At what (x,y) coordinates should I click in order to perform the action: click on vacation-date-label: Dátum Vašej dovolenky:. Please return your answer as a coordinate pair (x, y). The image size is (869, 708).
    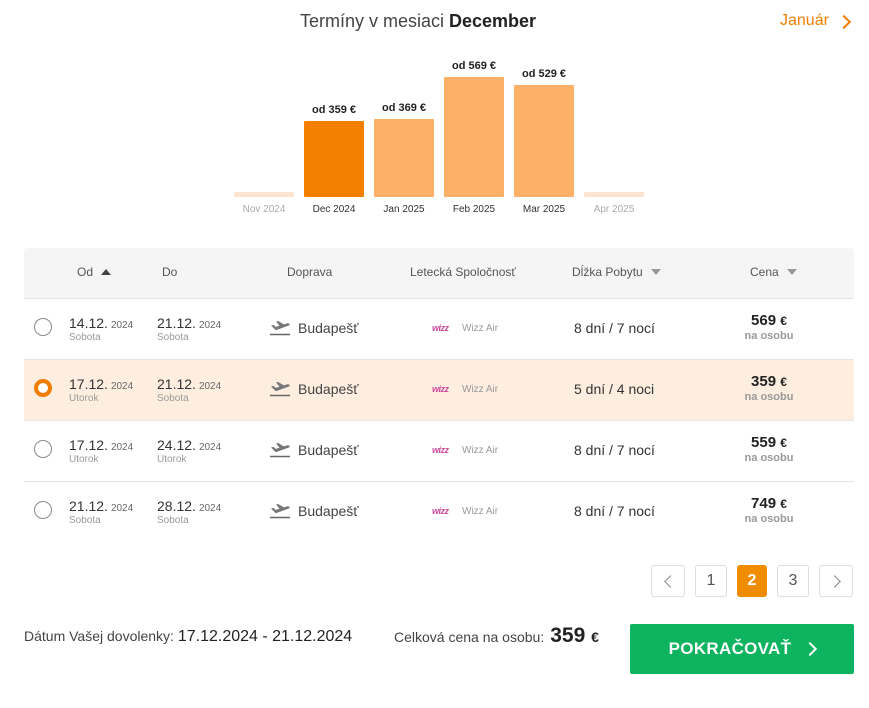
    Looking at the image, I should click on (99, 636).